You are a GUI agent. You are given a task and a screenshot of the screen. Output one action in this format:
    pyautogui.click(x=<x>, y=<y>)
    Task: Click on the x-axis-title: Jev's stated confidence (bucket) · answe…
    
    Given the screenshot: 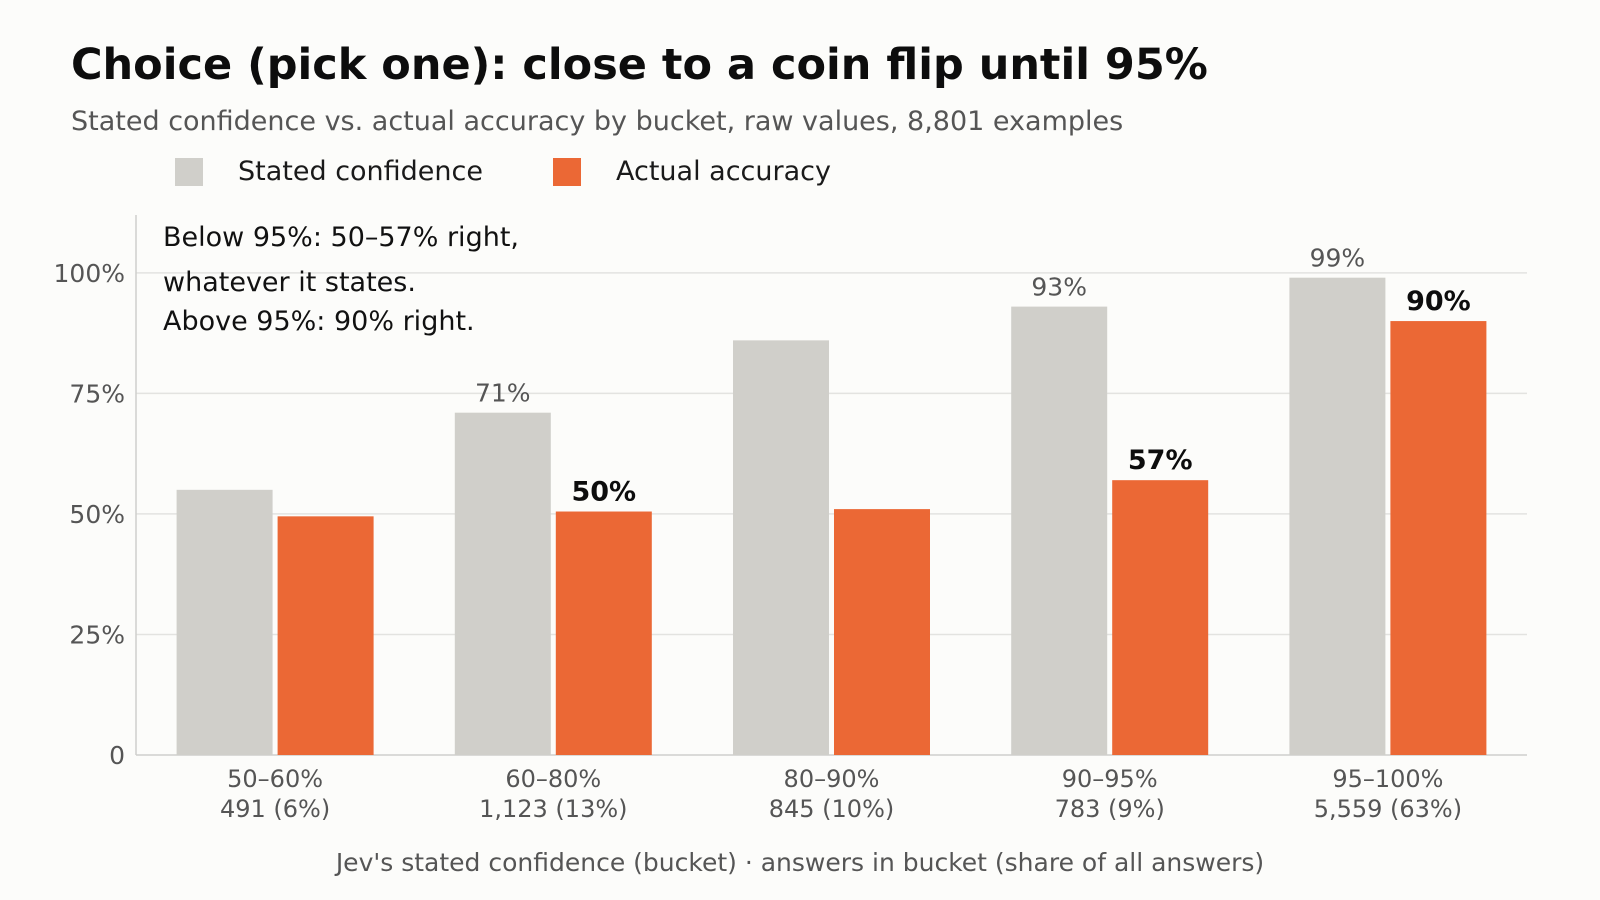 What is the action you would take?
    pyautogui.click(x=800, y=862)
    